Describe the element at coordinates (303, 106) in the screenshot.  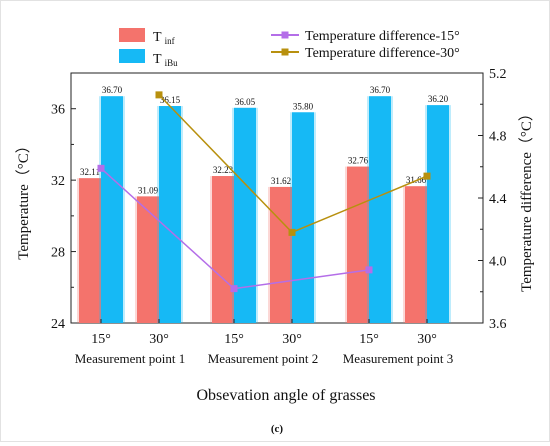
I see `data-label: 35.80` at that location.